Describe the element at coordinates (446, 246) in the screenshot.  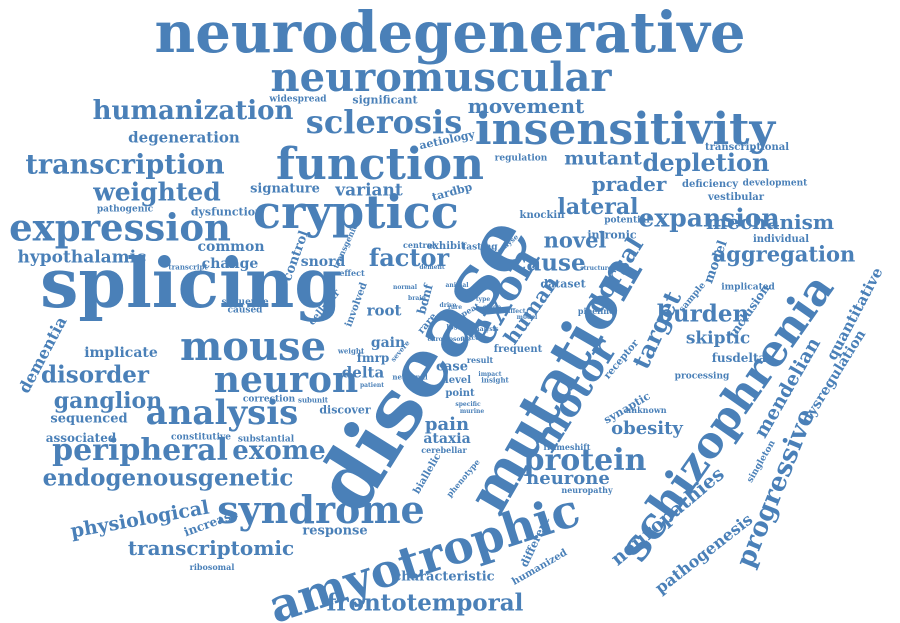
I see `cloud-word: exhibit` at that location.